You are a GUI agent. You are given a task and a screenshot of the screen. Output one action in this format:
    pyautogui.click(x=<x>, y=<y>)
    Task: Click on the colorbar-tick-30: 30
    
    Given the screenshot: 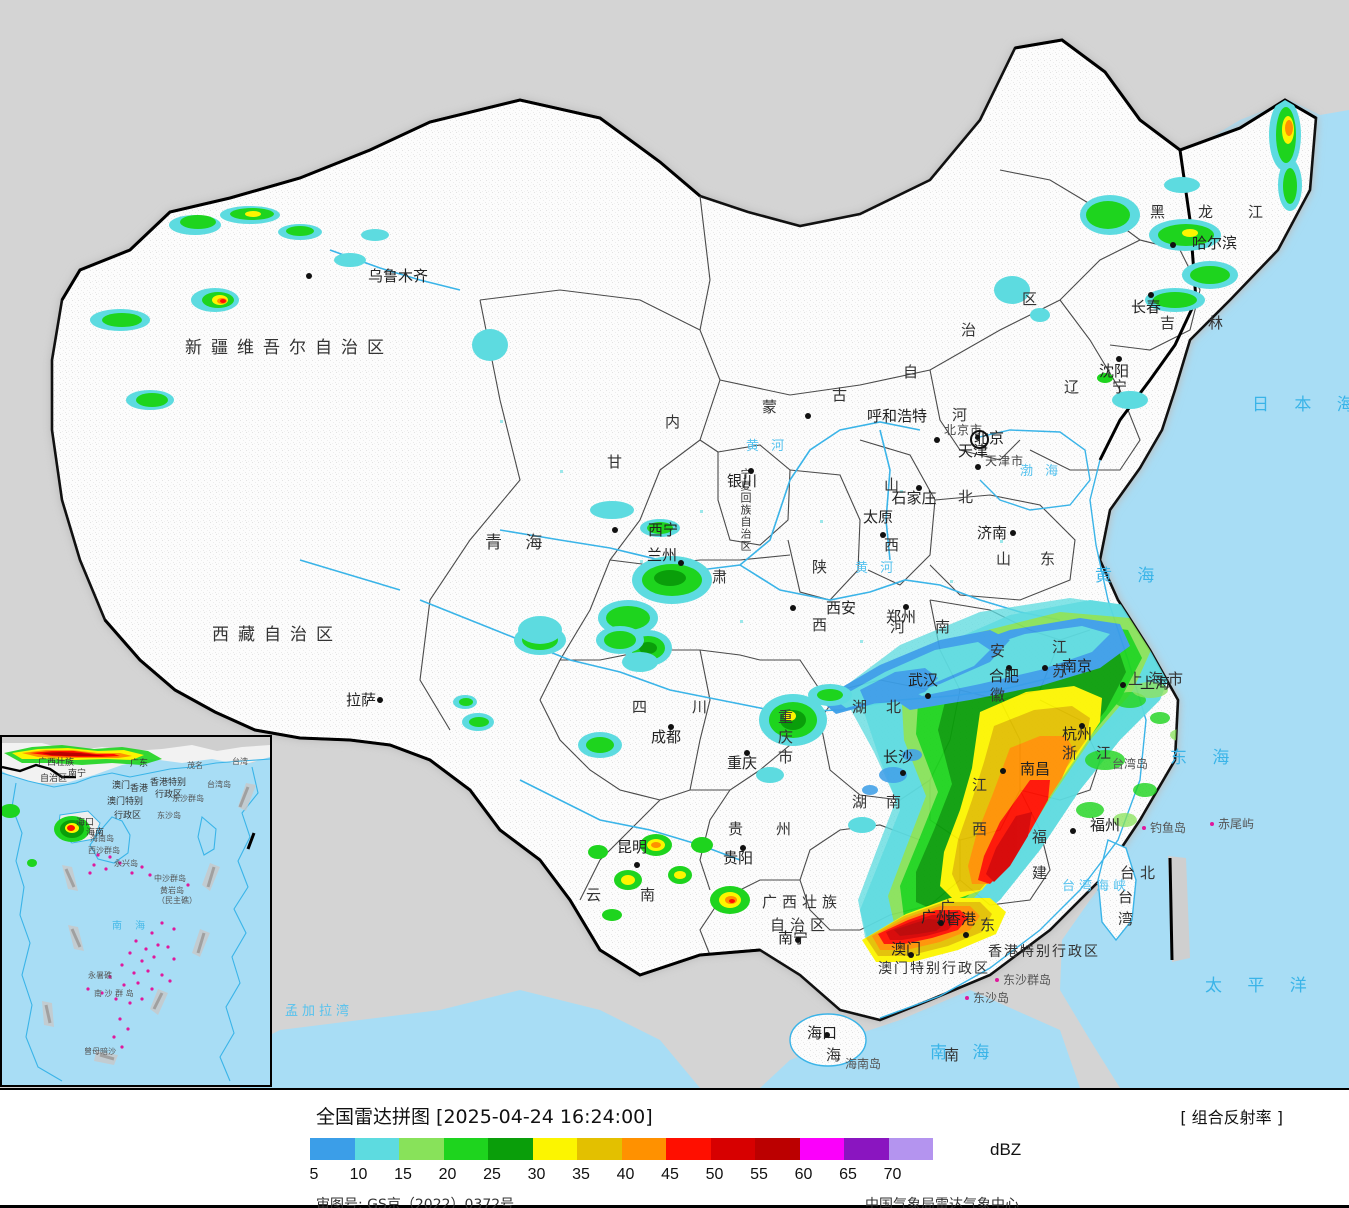 What is the action you would take?
    pyautogui.click(x=536, y=1174)
    